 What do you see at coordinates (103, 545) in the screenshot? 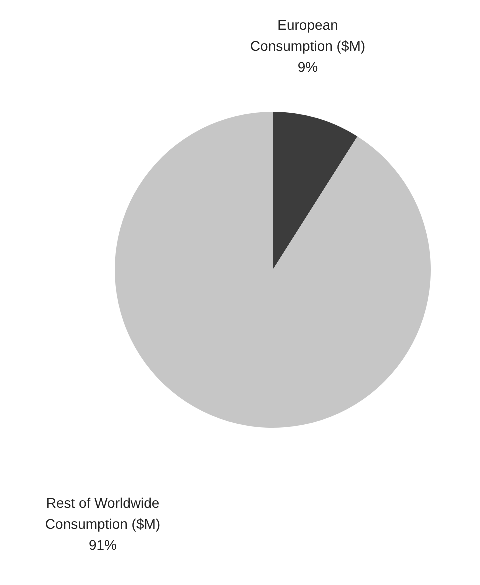
I see `data-label: 91%` at bounding box center [103, 545].